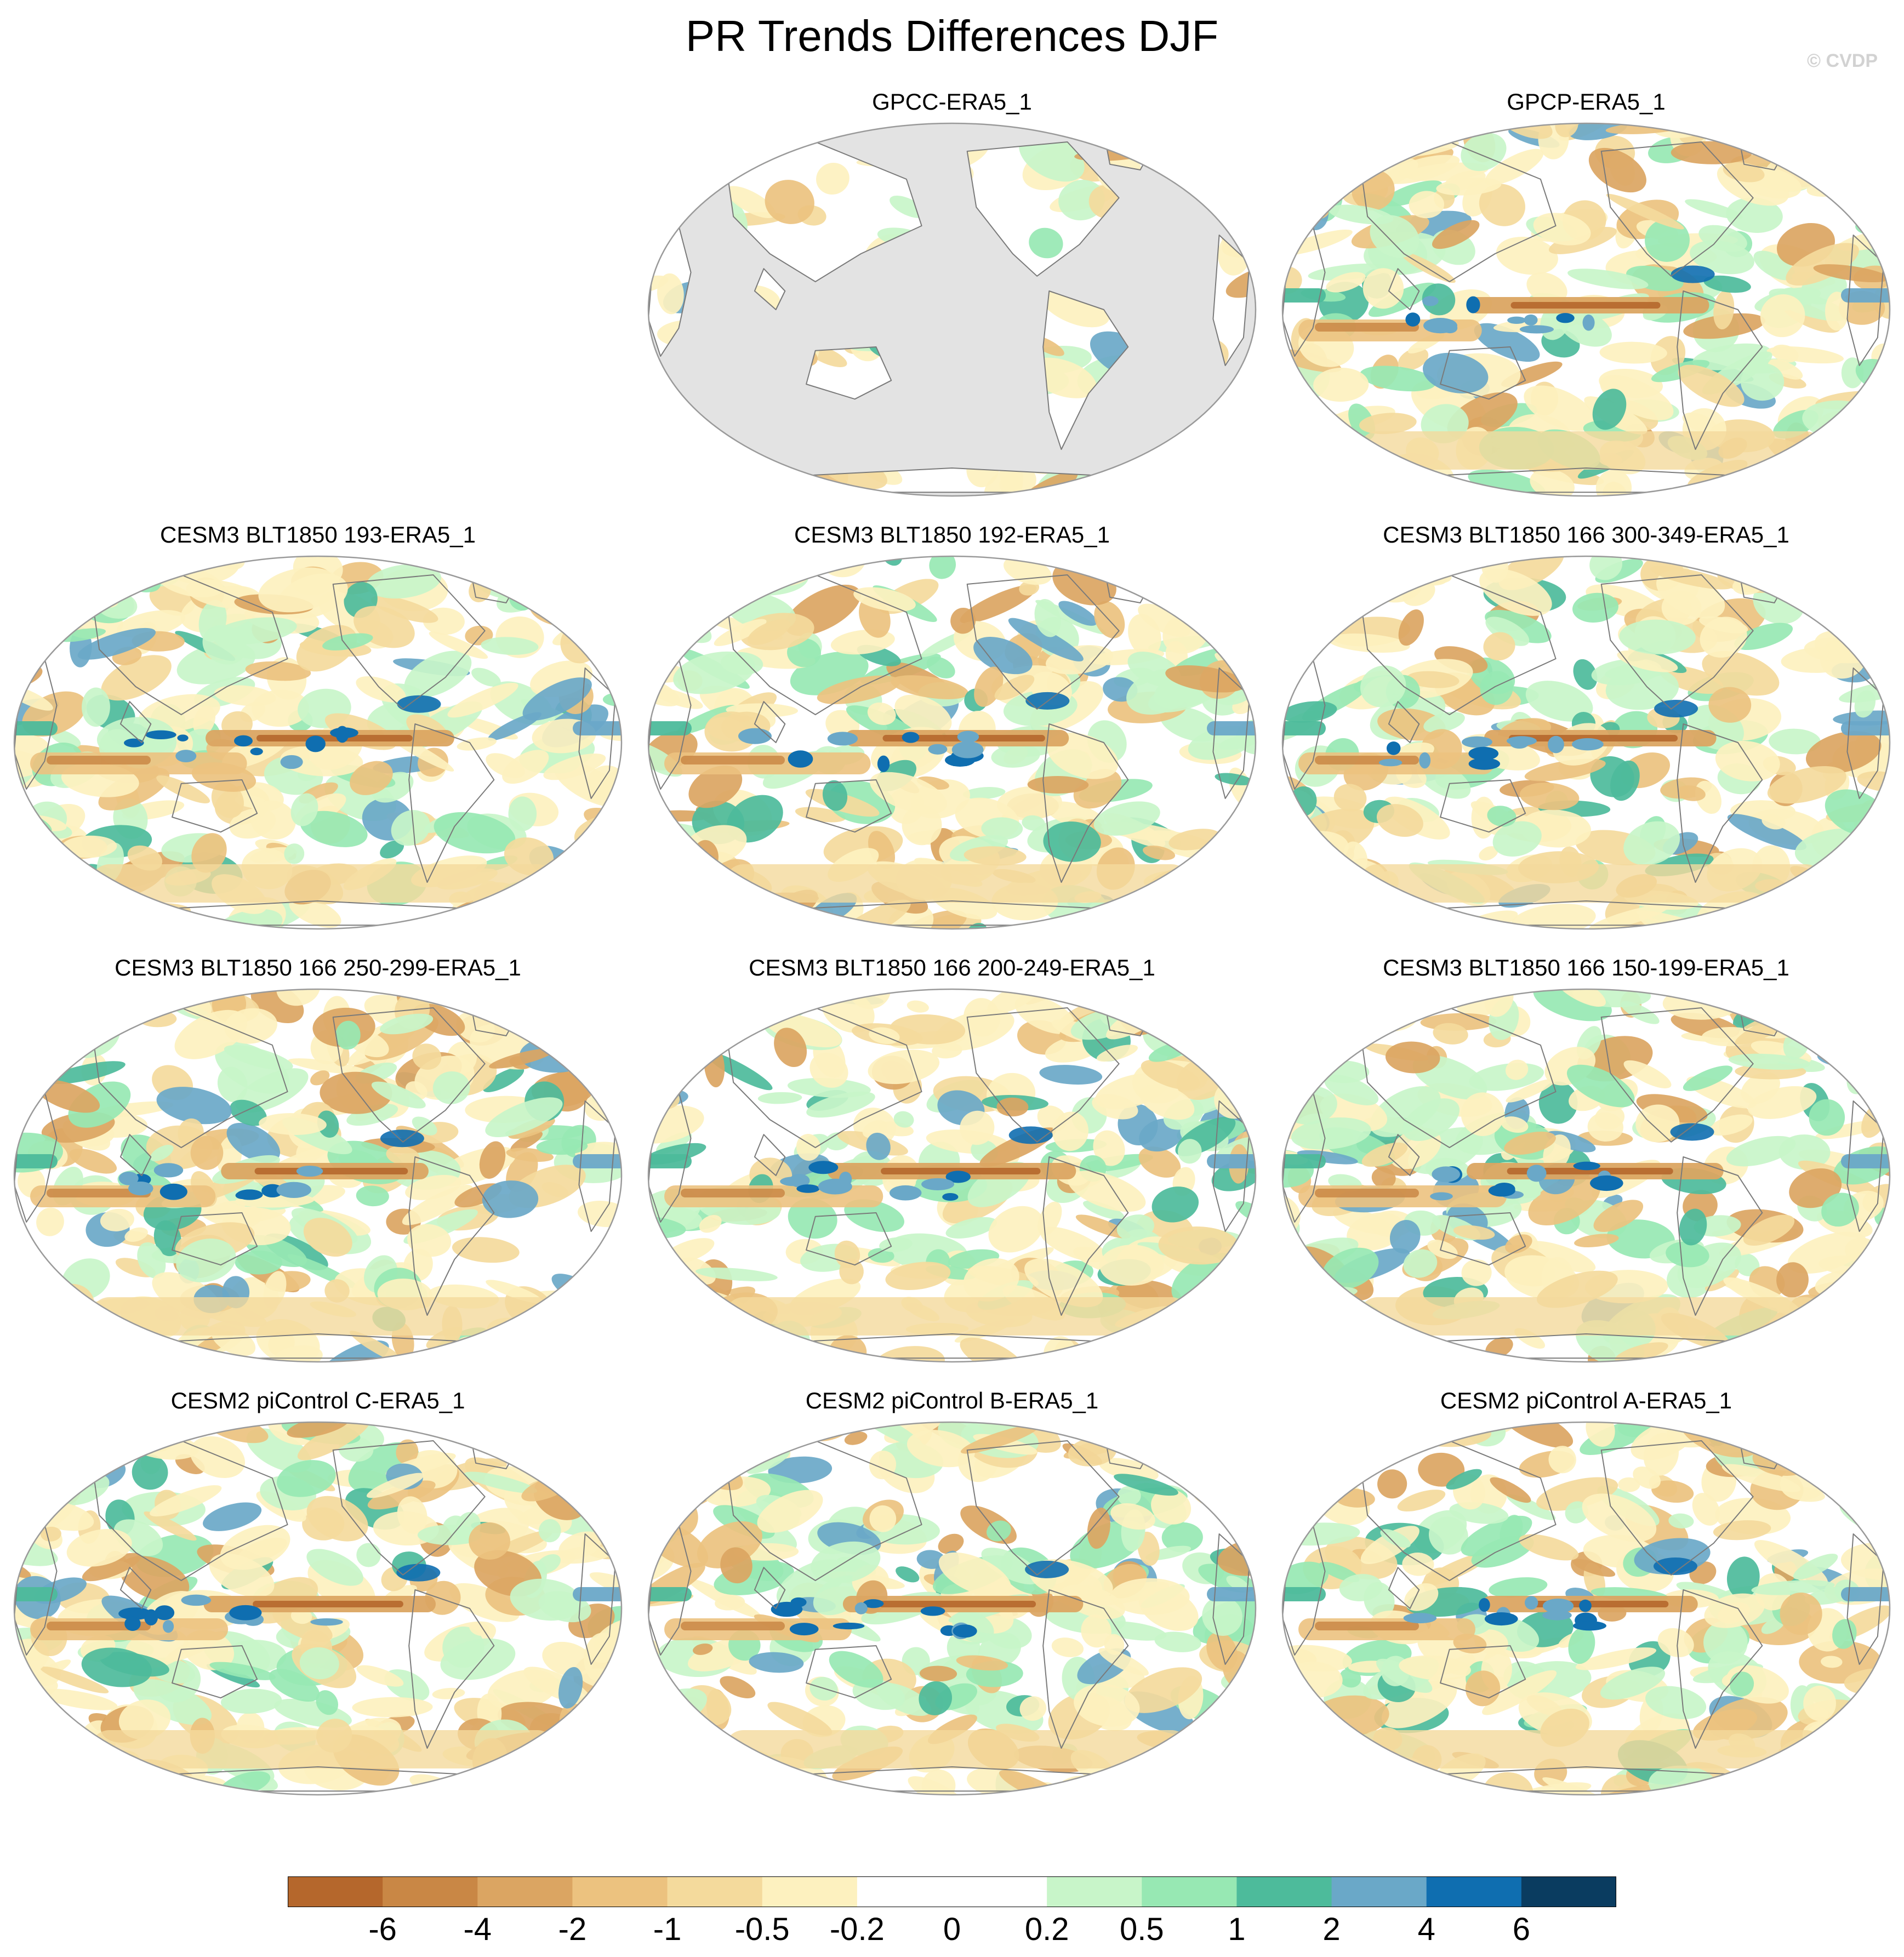  What do you see at coordinates (1586, 102) in the screenshot?
I see `panel-title: GPCP-ERA5_1` at bounding box center [1586, 102].